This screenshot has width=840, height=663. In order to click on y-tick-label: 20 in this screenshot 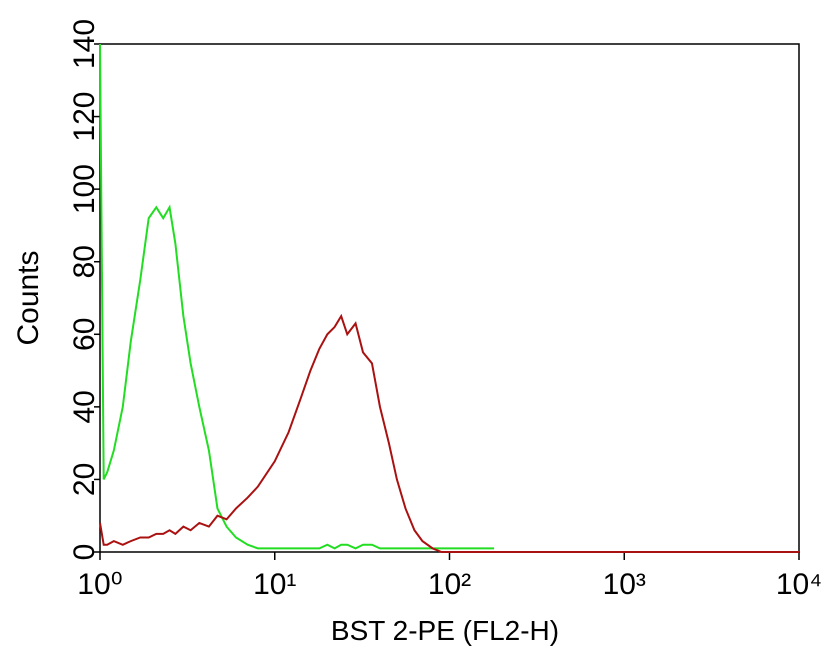, I will do `click(84, 479)`.